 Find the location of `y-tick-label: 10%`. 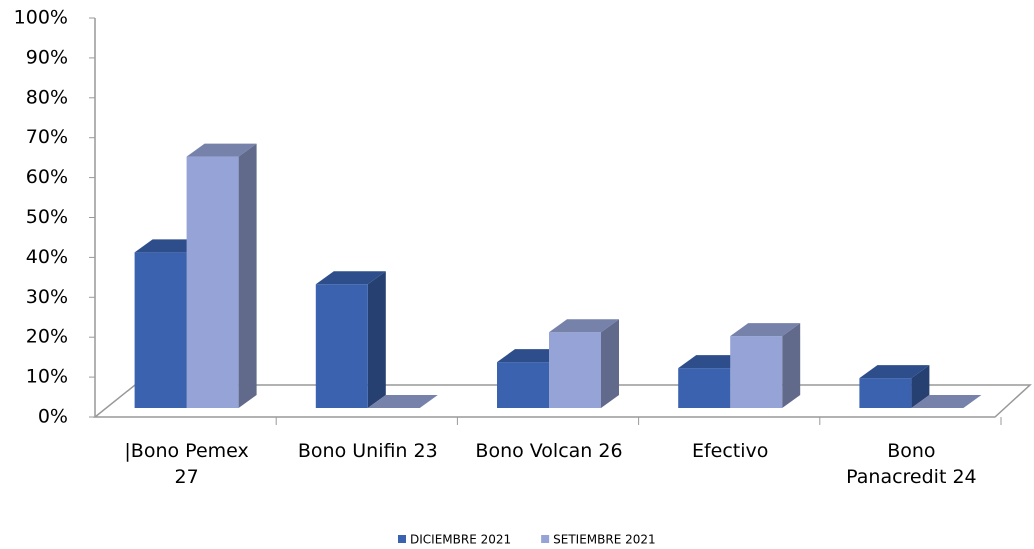

y-tick-label: 10% is located at coordinates (47, 377).